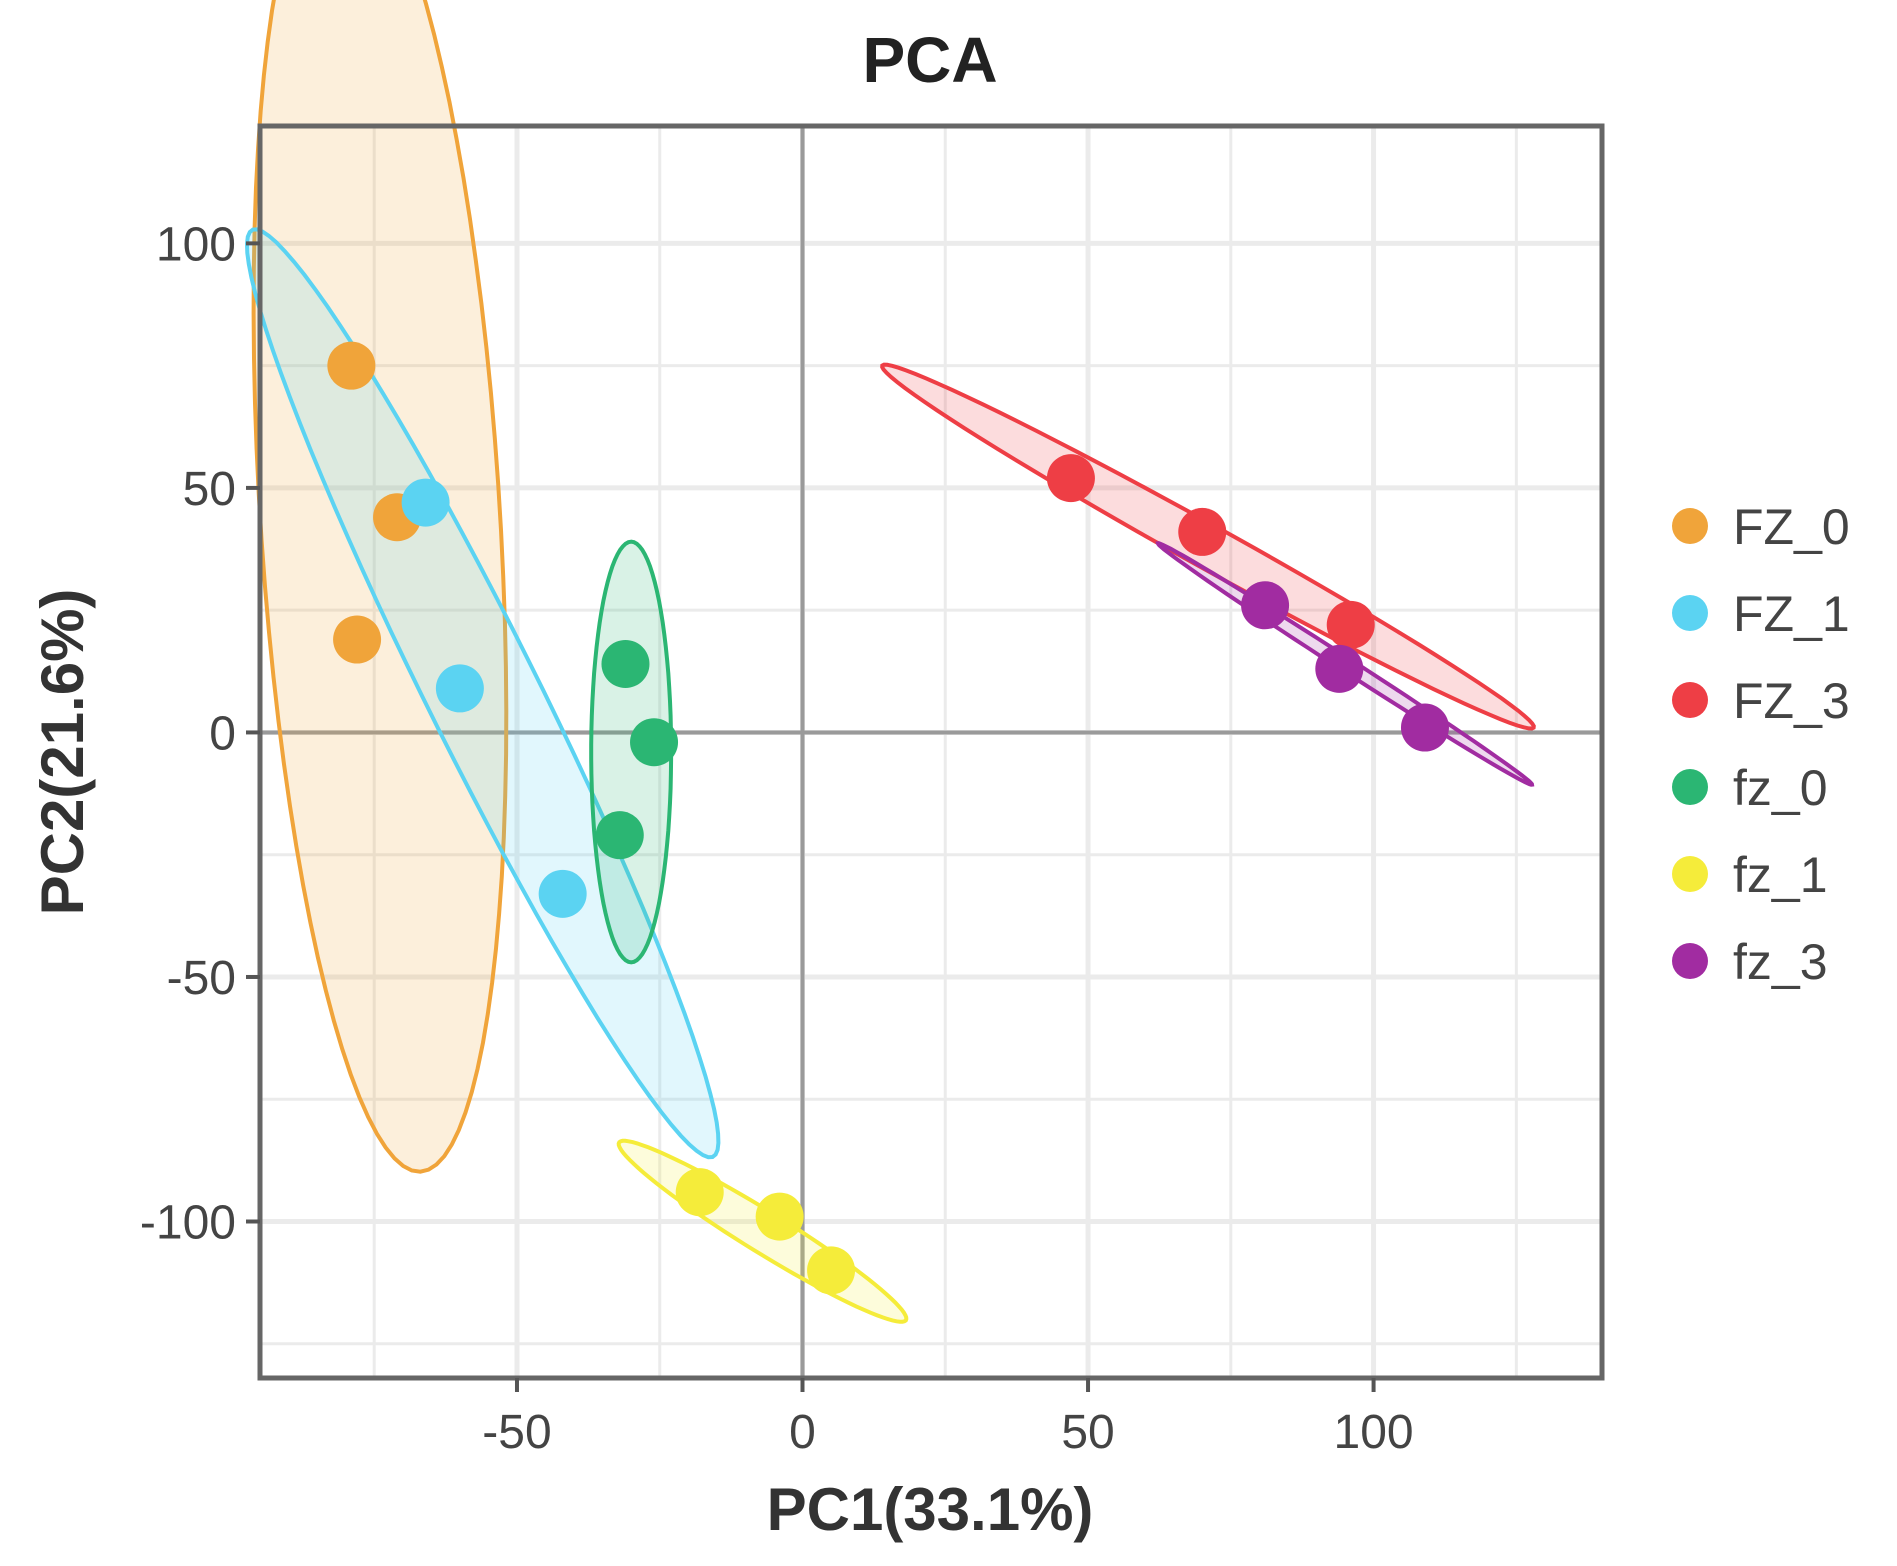 Image resolution: width=1897 pixels, height=1566 pixels. Describe the element at coordinates (1374, 1432) in the screenshot. I see `x-tick-label: 100` at that location.